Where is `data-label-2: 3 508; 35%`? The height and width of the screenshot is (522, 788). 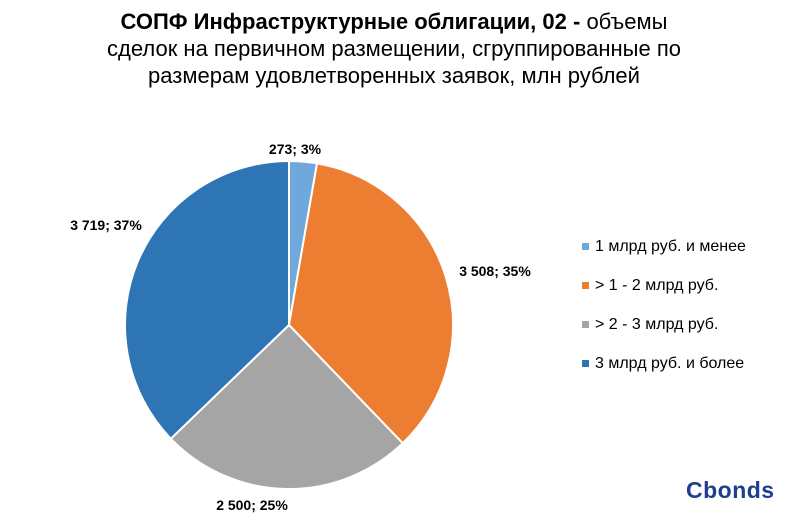
data-label-2: 3 508; 35% is located at coordinates (495, 271).